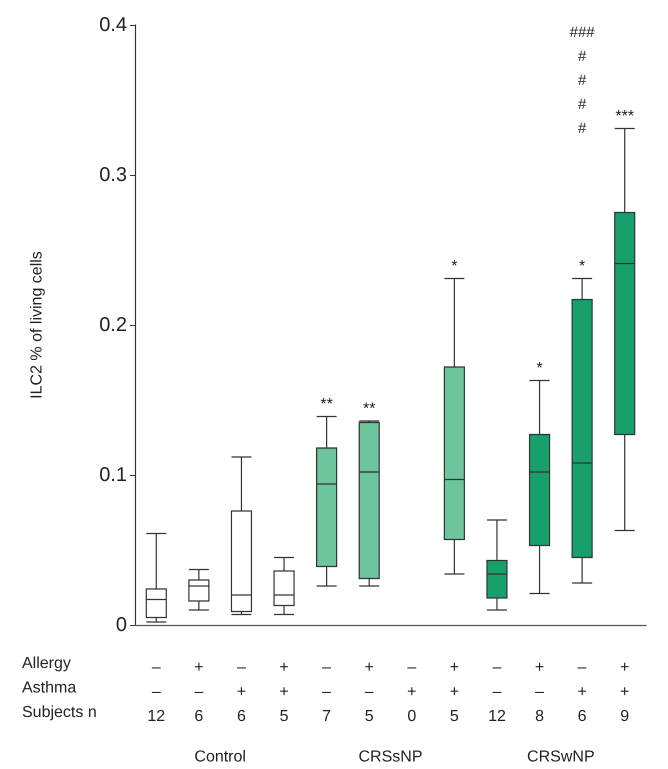 The height and width of the screenshot is (769, 668). I want to click on text: Control, so click(220, 757).